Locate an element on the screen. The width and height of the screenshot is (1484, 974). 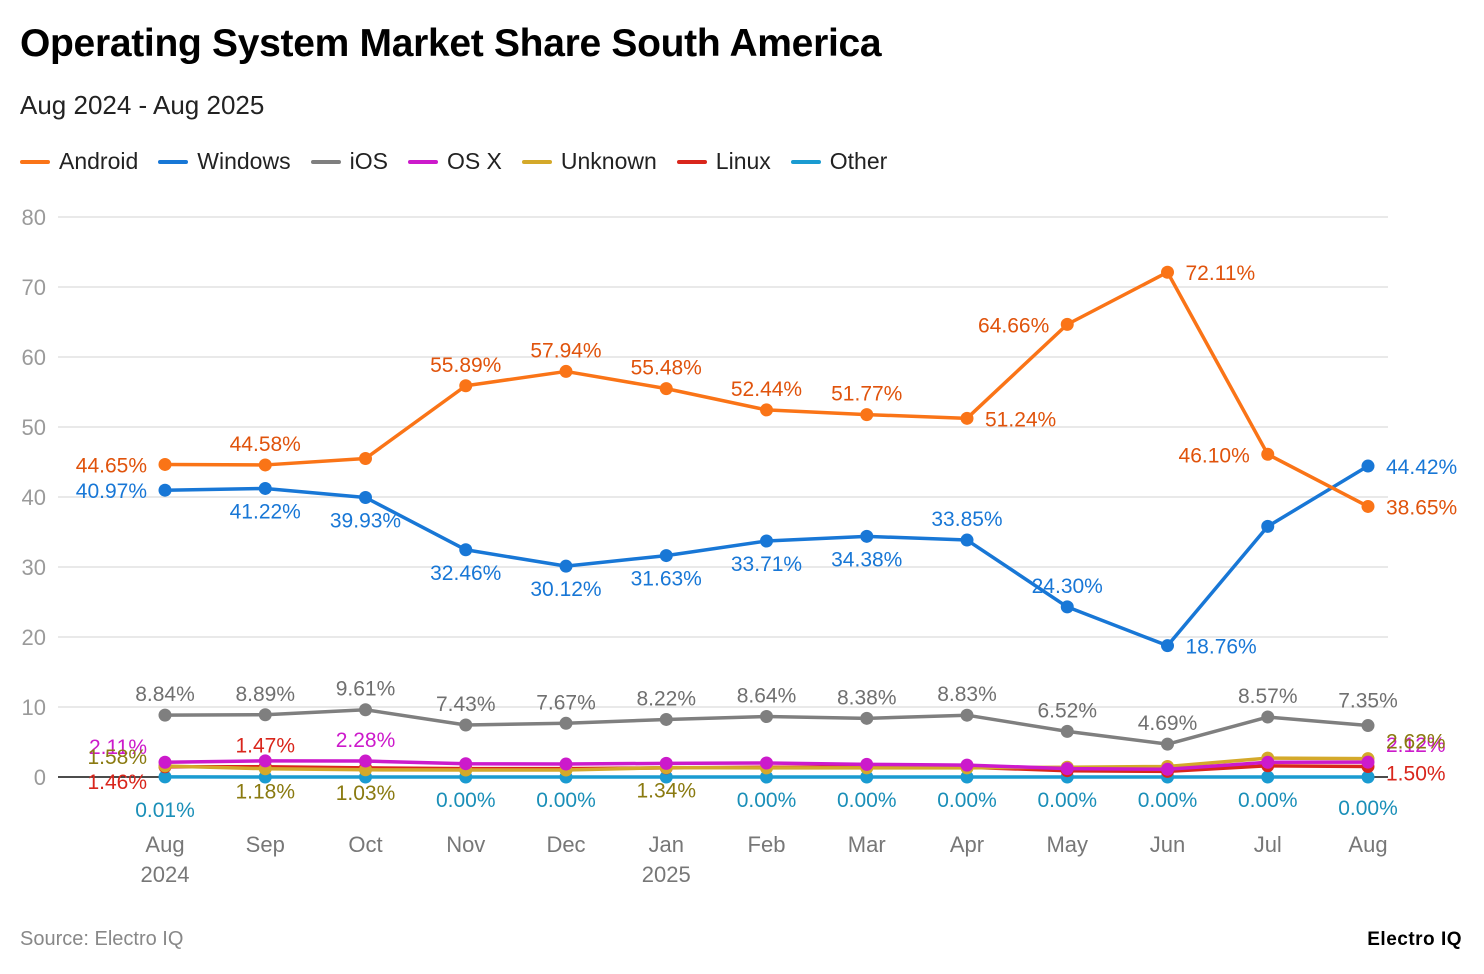
legend-item-ios: iOS is located at coordinates (349, 161).